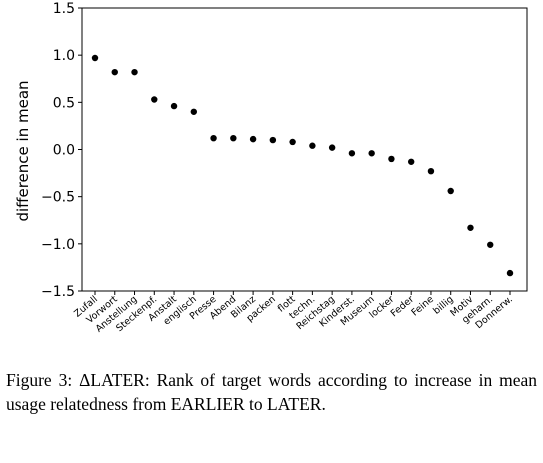 This screenshot has height=463, width=543. Describe the element at coordinates (58, 292) in the screenshot. I see `y-tick-label: −1.5` at that location.